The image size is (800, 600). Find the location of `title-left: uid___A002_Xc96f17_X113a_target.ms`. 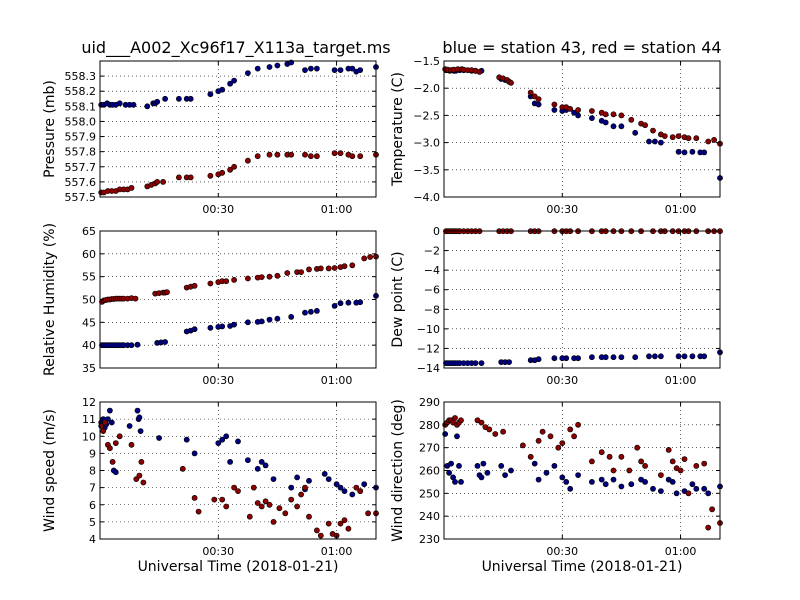

title-left: uid___A002_Xc96f17_X113a_target.ms is located at coordinates (235, 48).